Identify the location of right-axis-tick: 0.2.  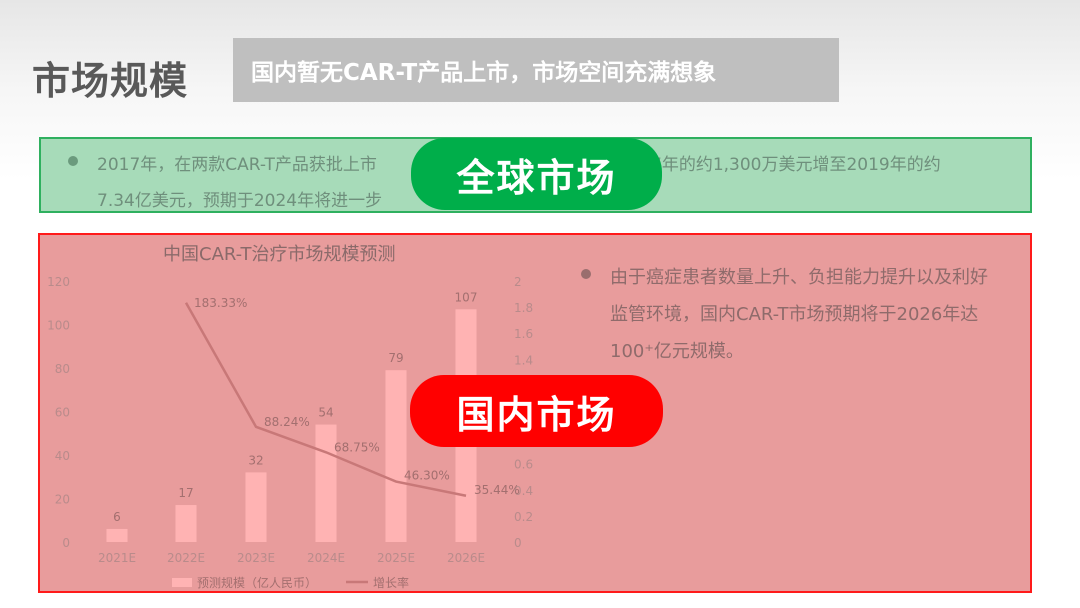
(523, 517).